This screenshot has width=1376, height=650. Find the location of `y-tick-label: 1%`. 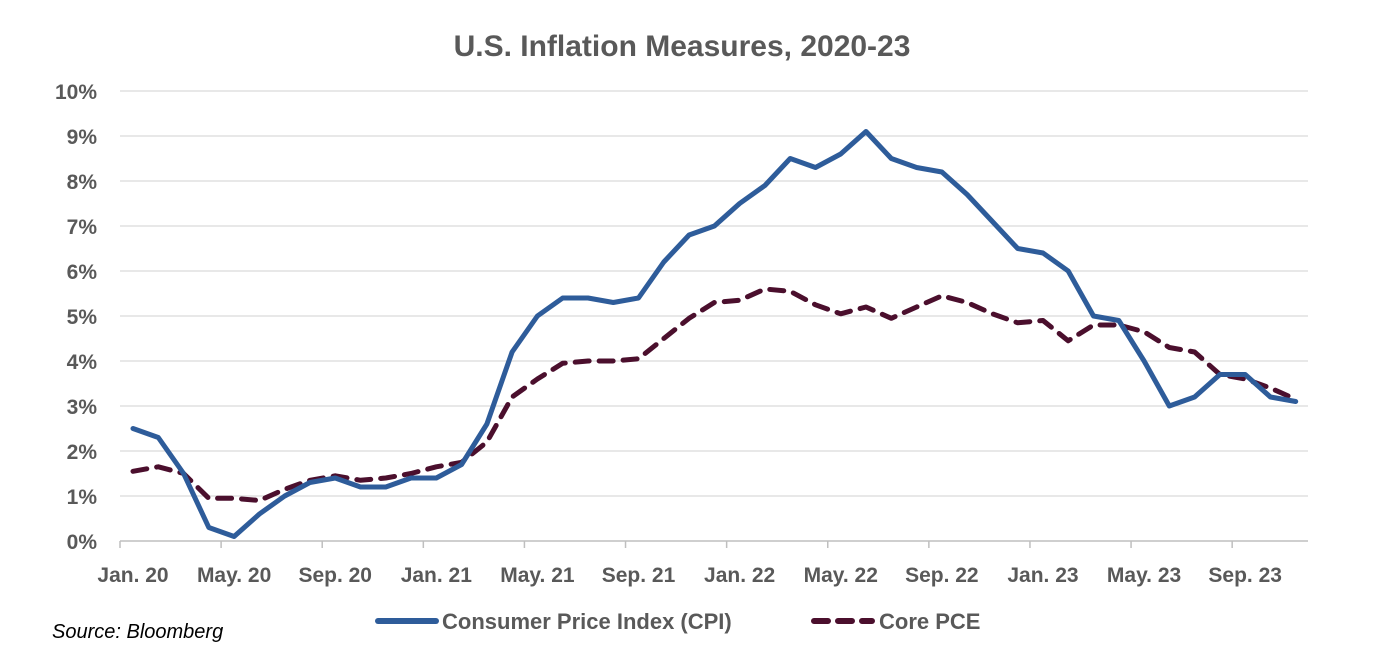

y-tick-label: 1% is located at coordinates (82, 497).